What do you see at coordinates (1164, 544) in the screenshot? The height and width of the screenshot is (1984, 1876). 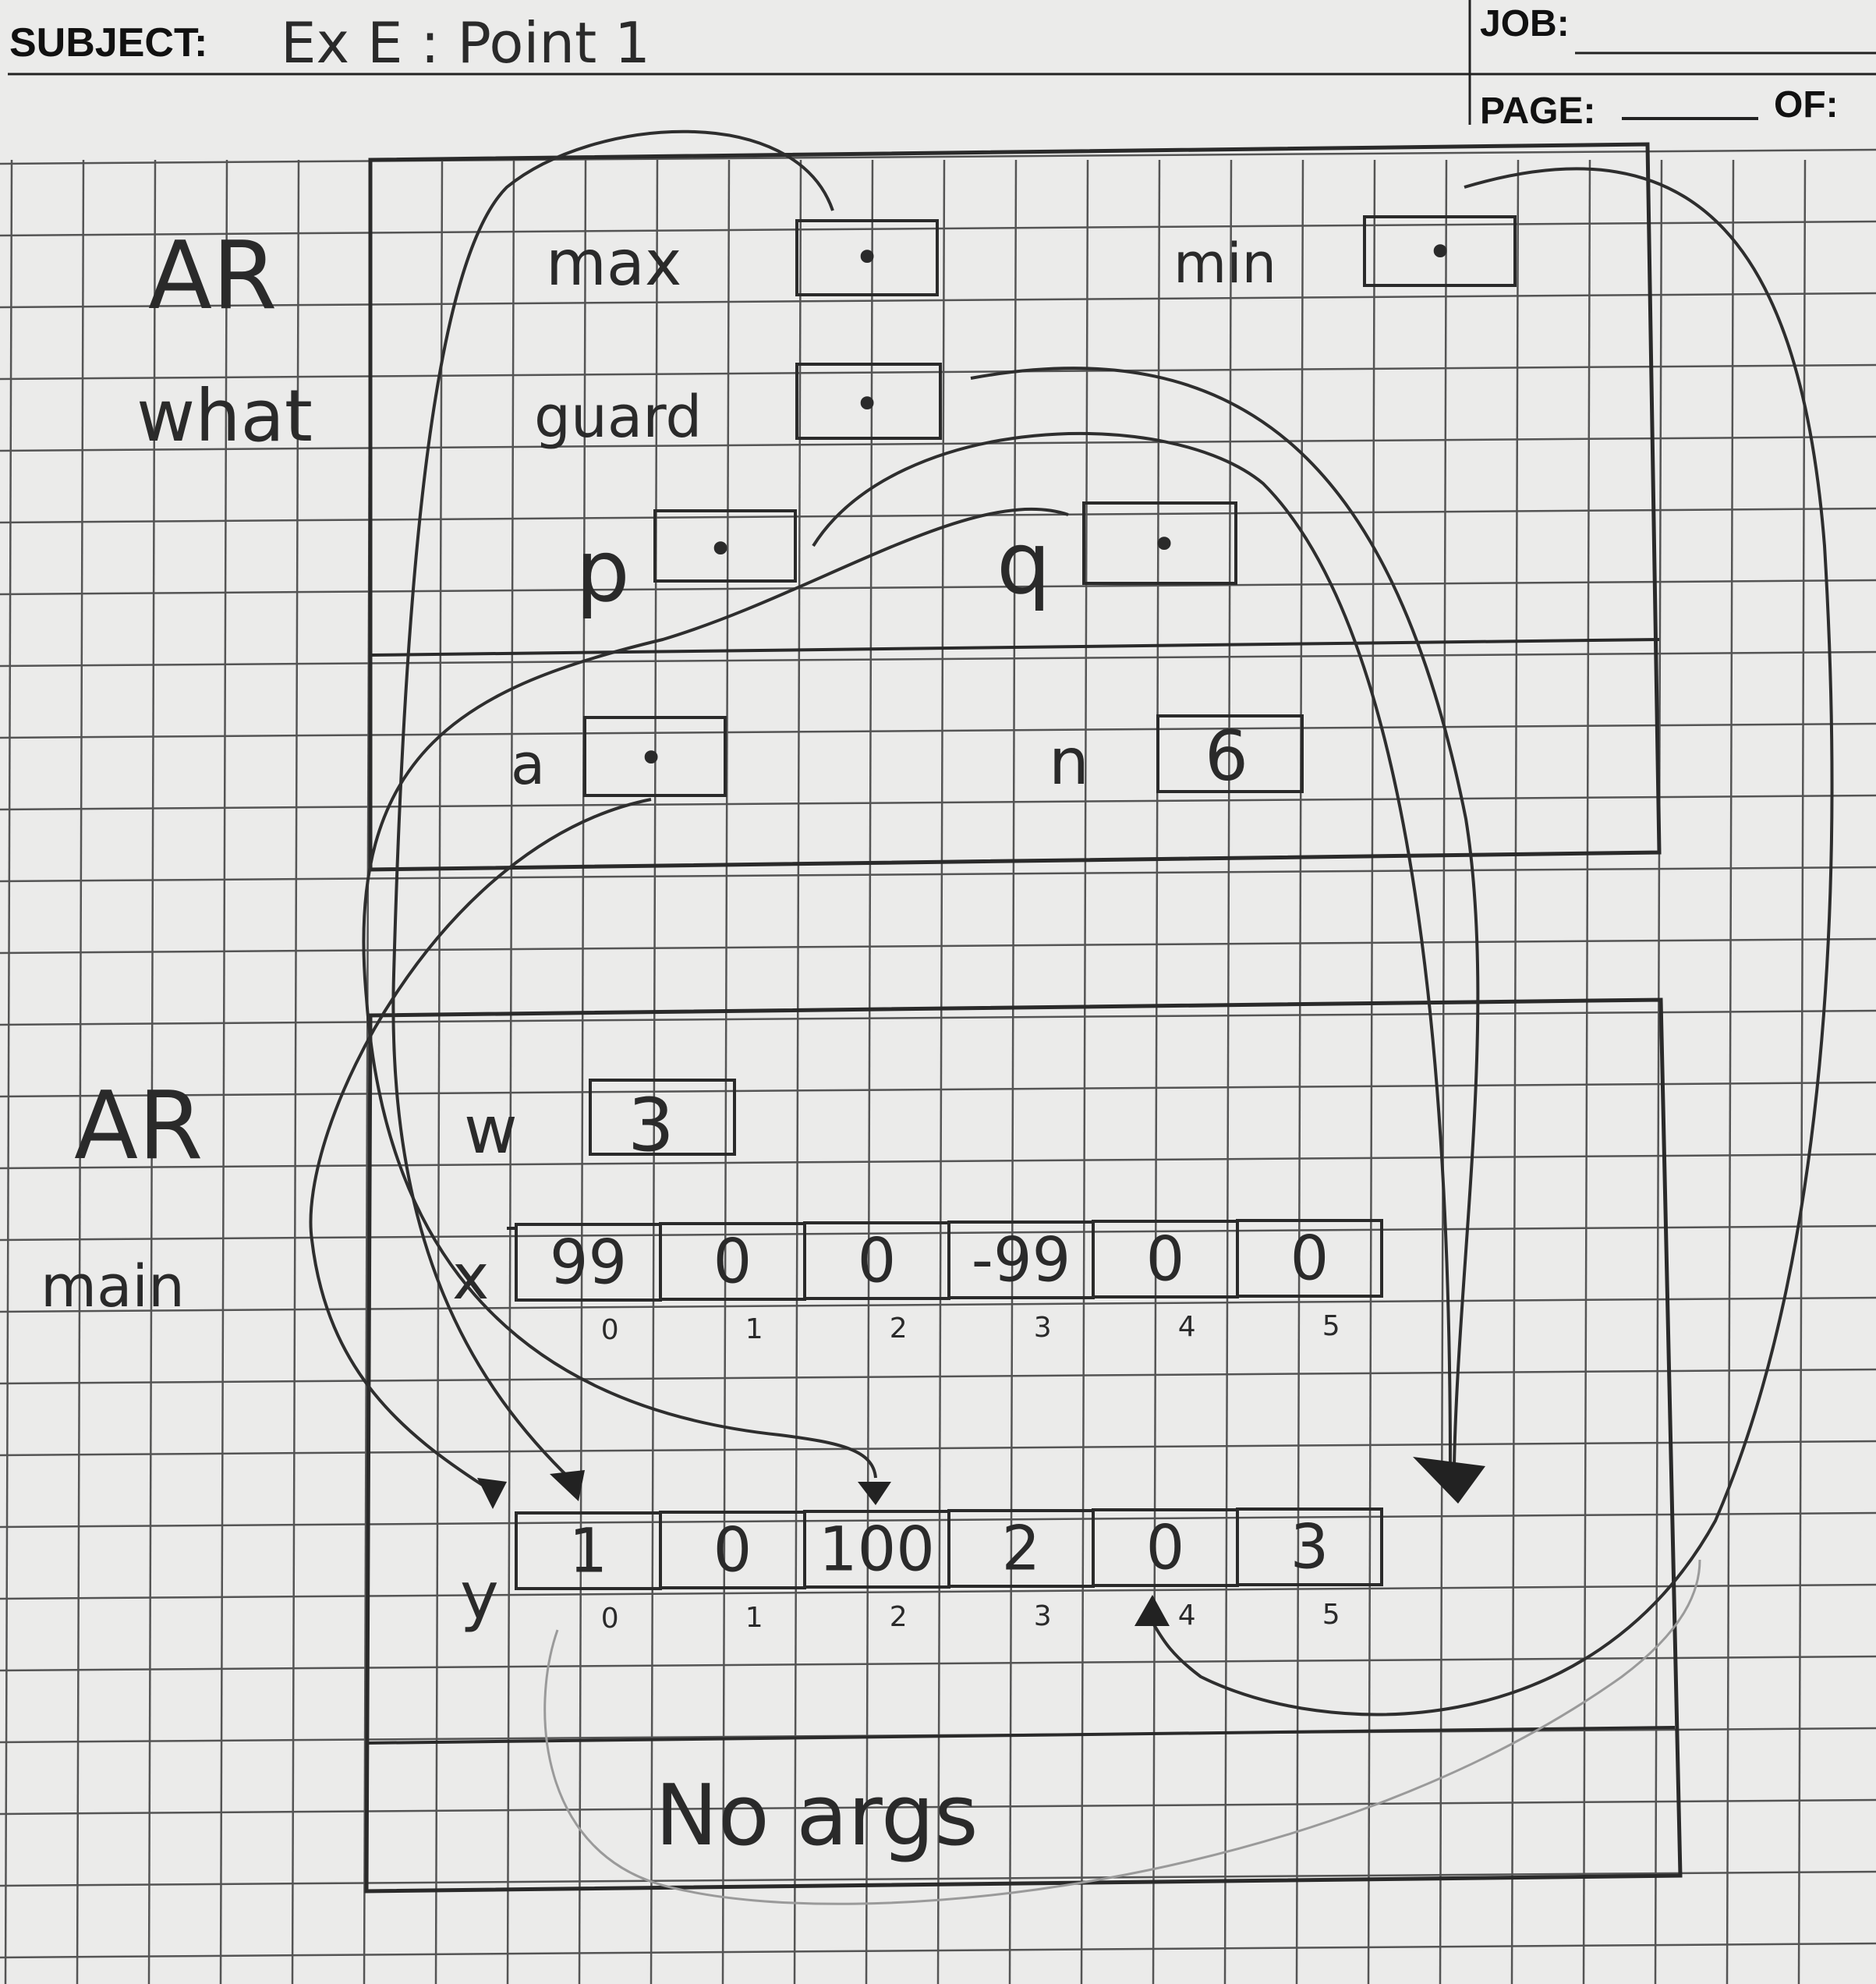 I see `var-q-value: •` at bounding box center [1164, 544].